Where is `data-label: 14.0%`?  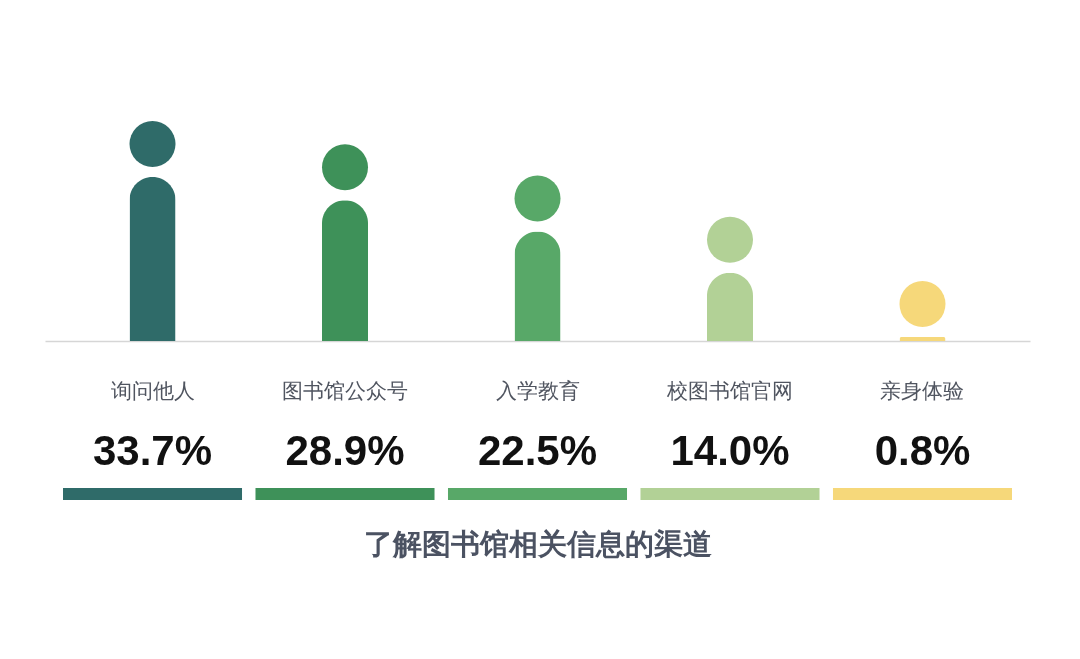 data-label: 14.0% is located at coordinates (730, 450).